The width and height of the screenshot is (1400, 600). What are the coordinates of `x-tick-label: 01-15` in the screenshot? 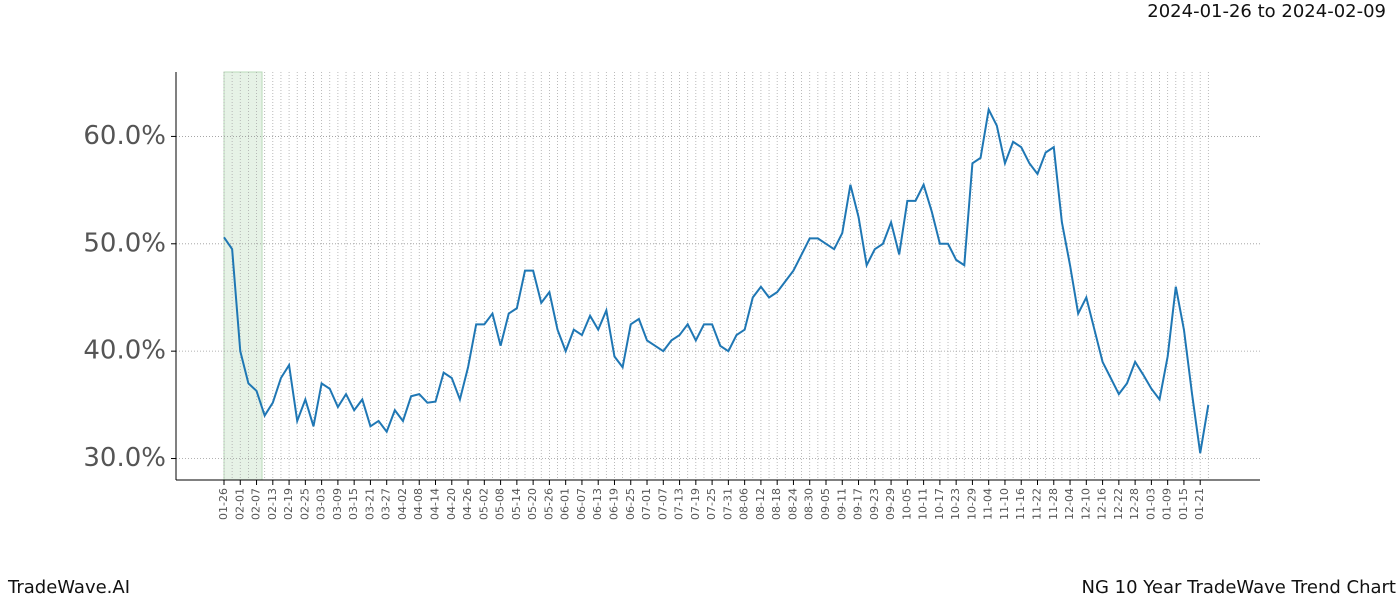 It's located at (1183, 504).